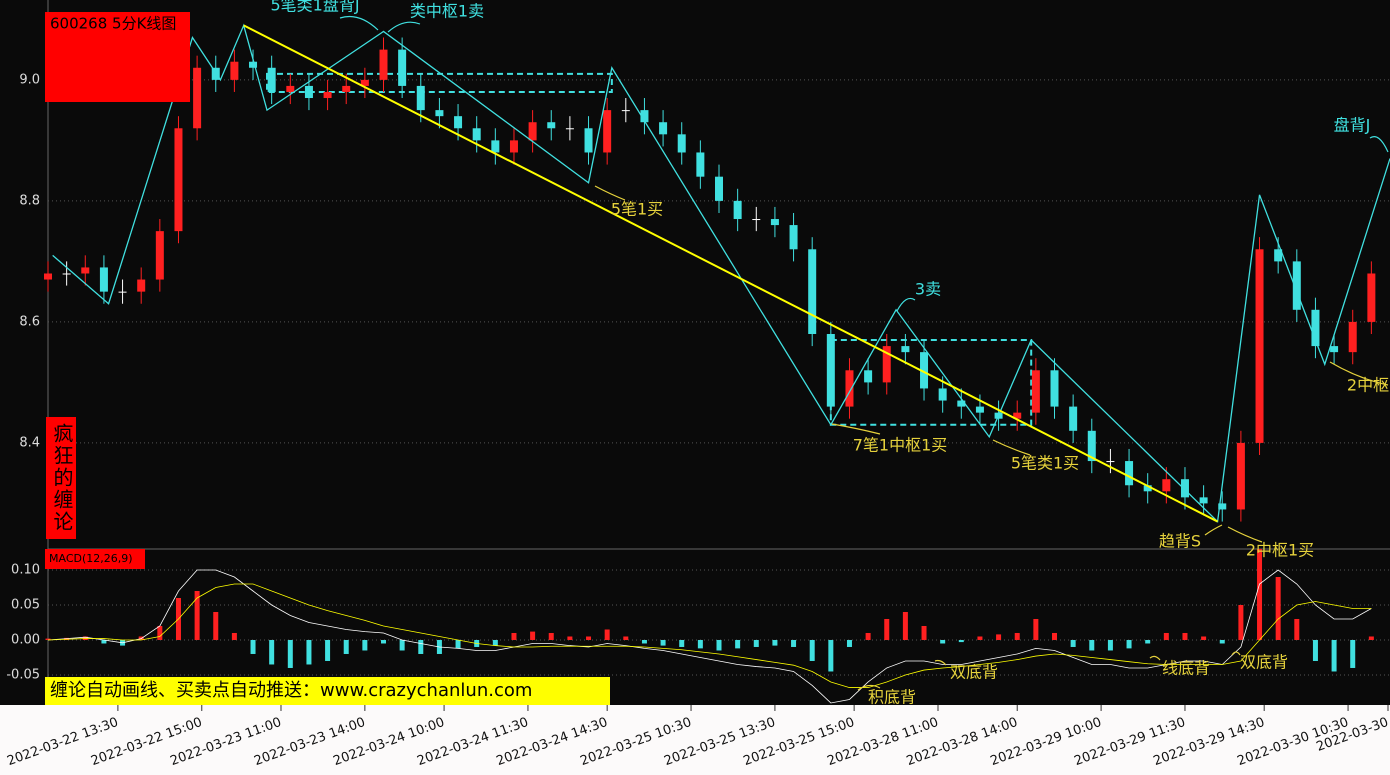 Image resolution: width=1390 pixels, height=775 pixels. I want to click on annotation: 5笔类1买, so click(1045, 463).